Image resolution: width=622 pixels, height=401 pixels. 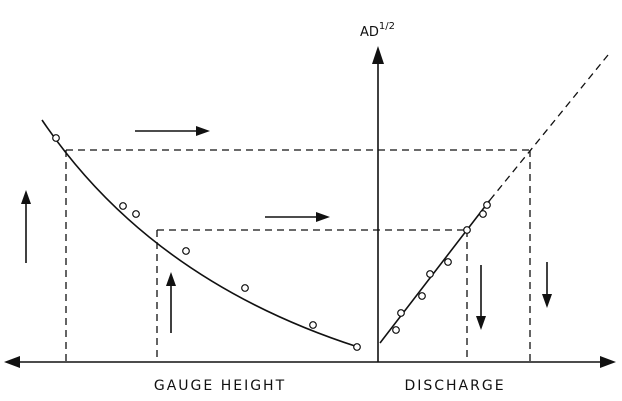 What do you see at coordinates (441, 267) in the screenshot?
I see `discharge-points` at bounding box center [441, 267].